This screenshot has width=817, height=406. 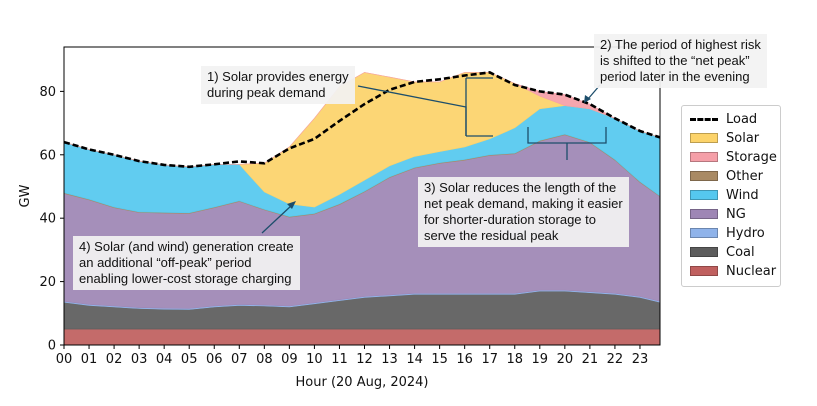 I want to click on annotation-line: during peak demand, so click(x=266, y=92).